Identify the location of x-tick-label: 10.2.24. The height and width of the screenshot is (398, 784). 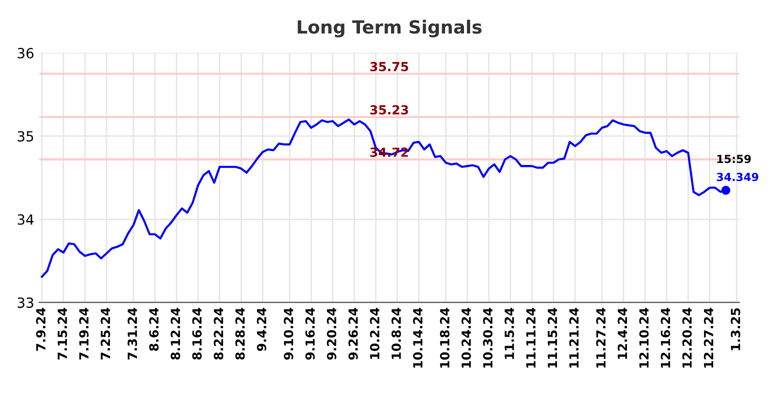
(375, 333).